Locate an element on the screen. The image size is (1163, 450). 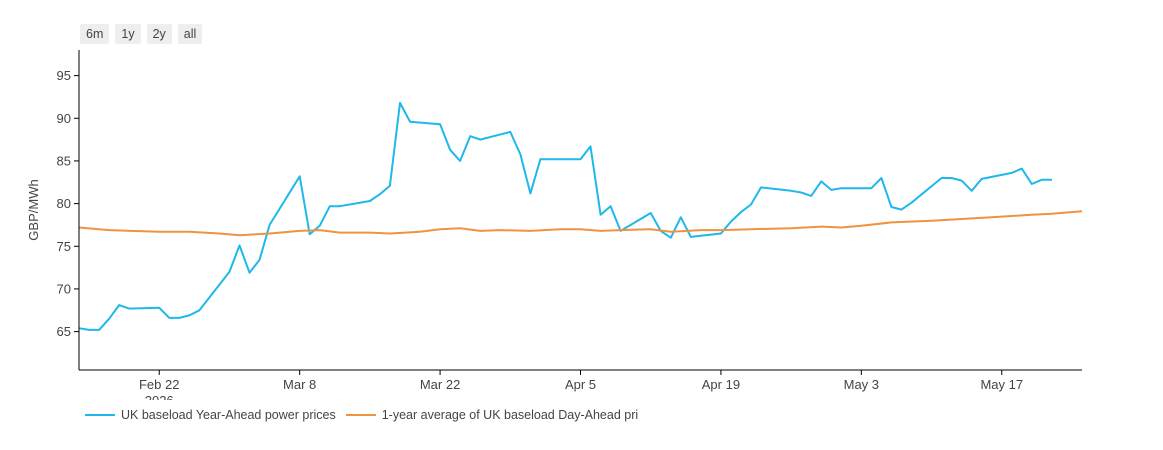
y-tick-label: 80 is located at coordinates (64, 203).